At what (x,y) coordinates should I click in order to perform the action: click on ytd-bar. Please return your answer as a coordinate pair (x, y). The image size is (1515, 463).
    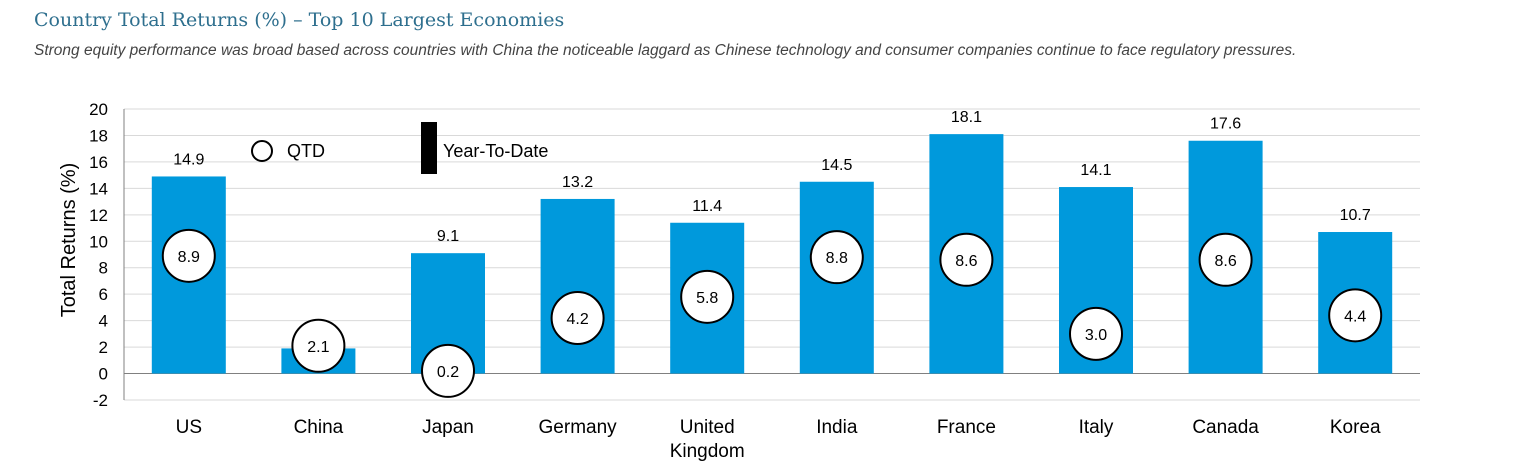
    Looking at the image, I should click on (577, 286).